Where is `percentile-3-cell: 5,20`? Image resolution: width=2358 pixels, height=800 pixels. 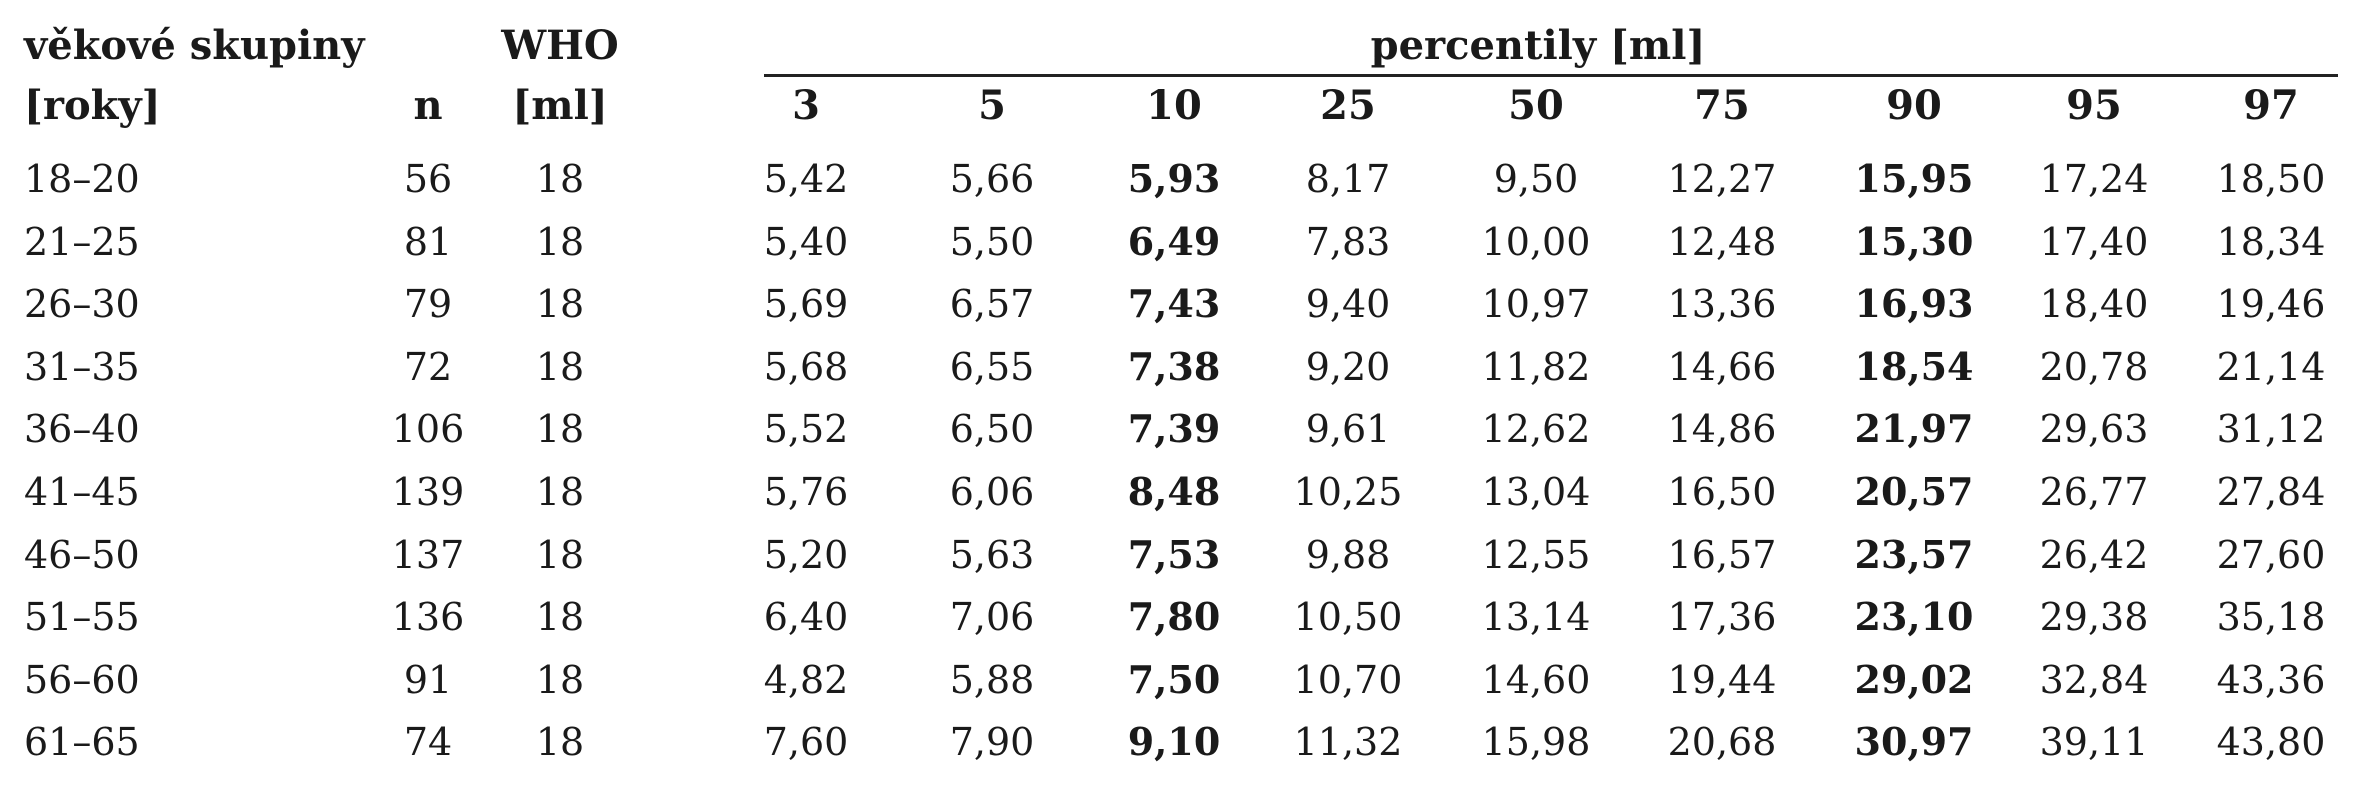 percentile-3-cell: 5,20 is located at coordinates (806, 554).